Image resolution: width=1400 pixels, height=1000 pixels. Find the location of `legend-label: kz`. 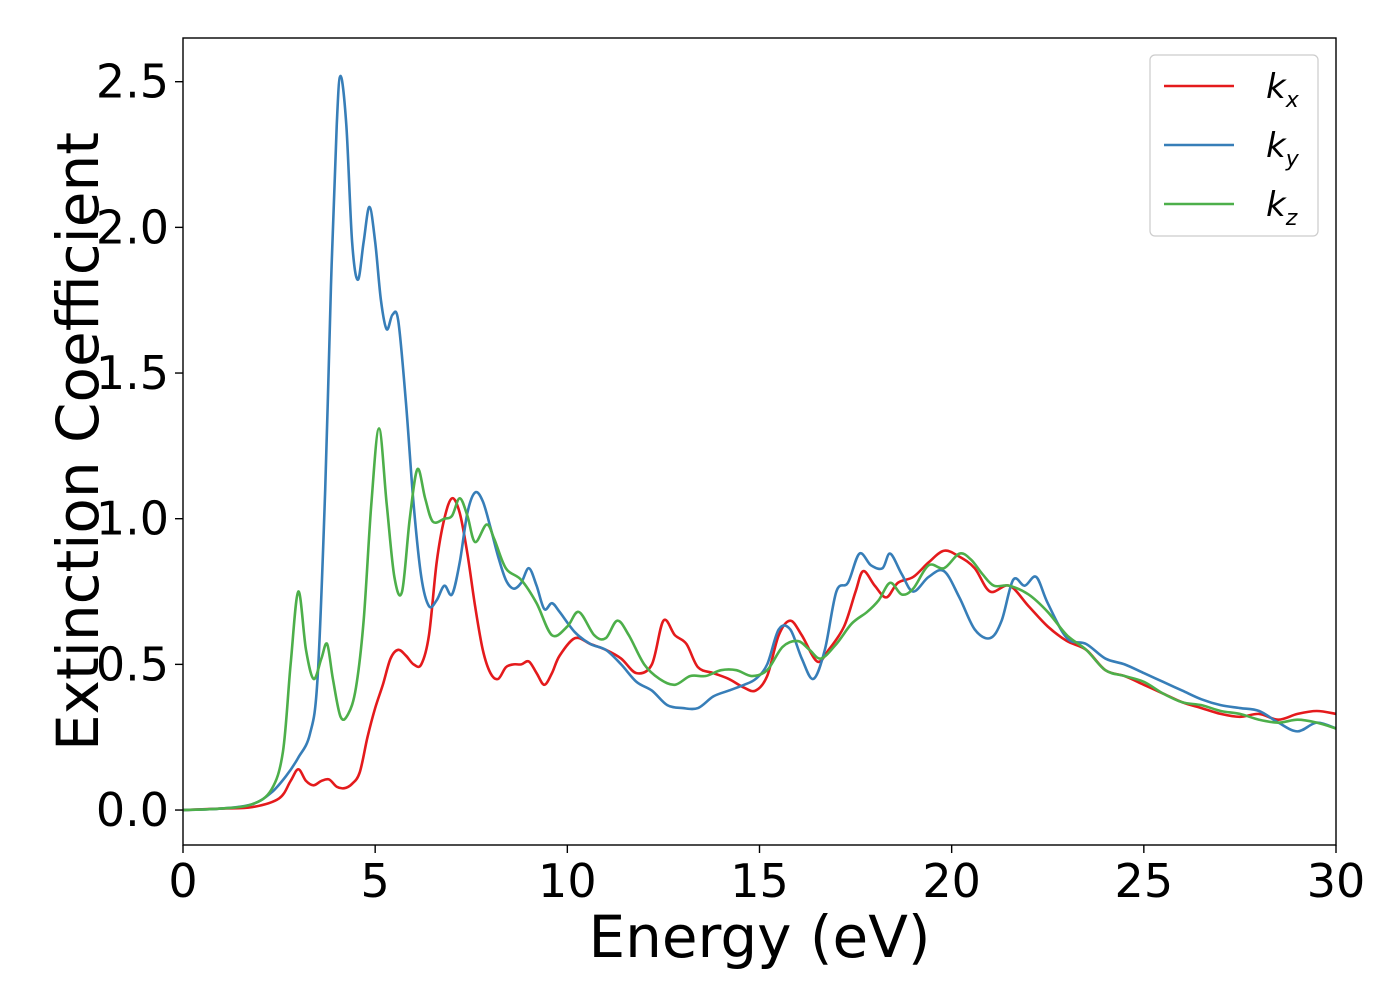

legend-label: kz is located at coordinates (1282, 208).